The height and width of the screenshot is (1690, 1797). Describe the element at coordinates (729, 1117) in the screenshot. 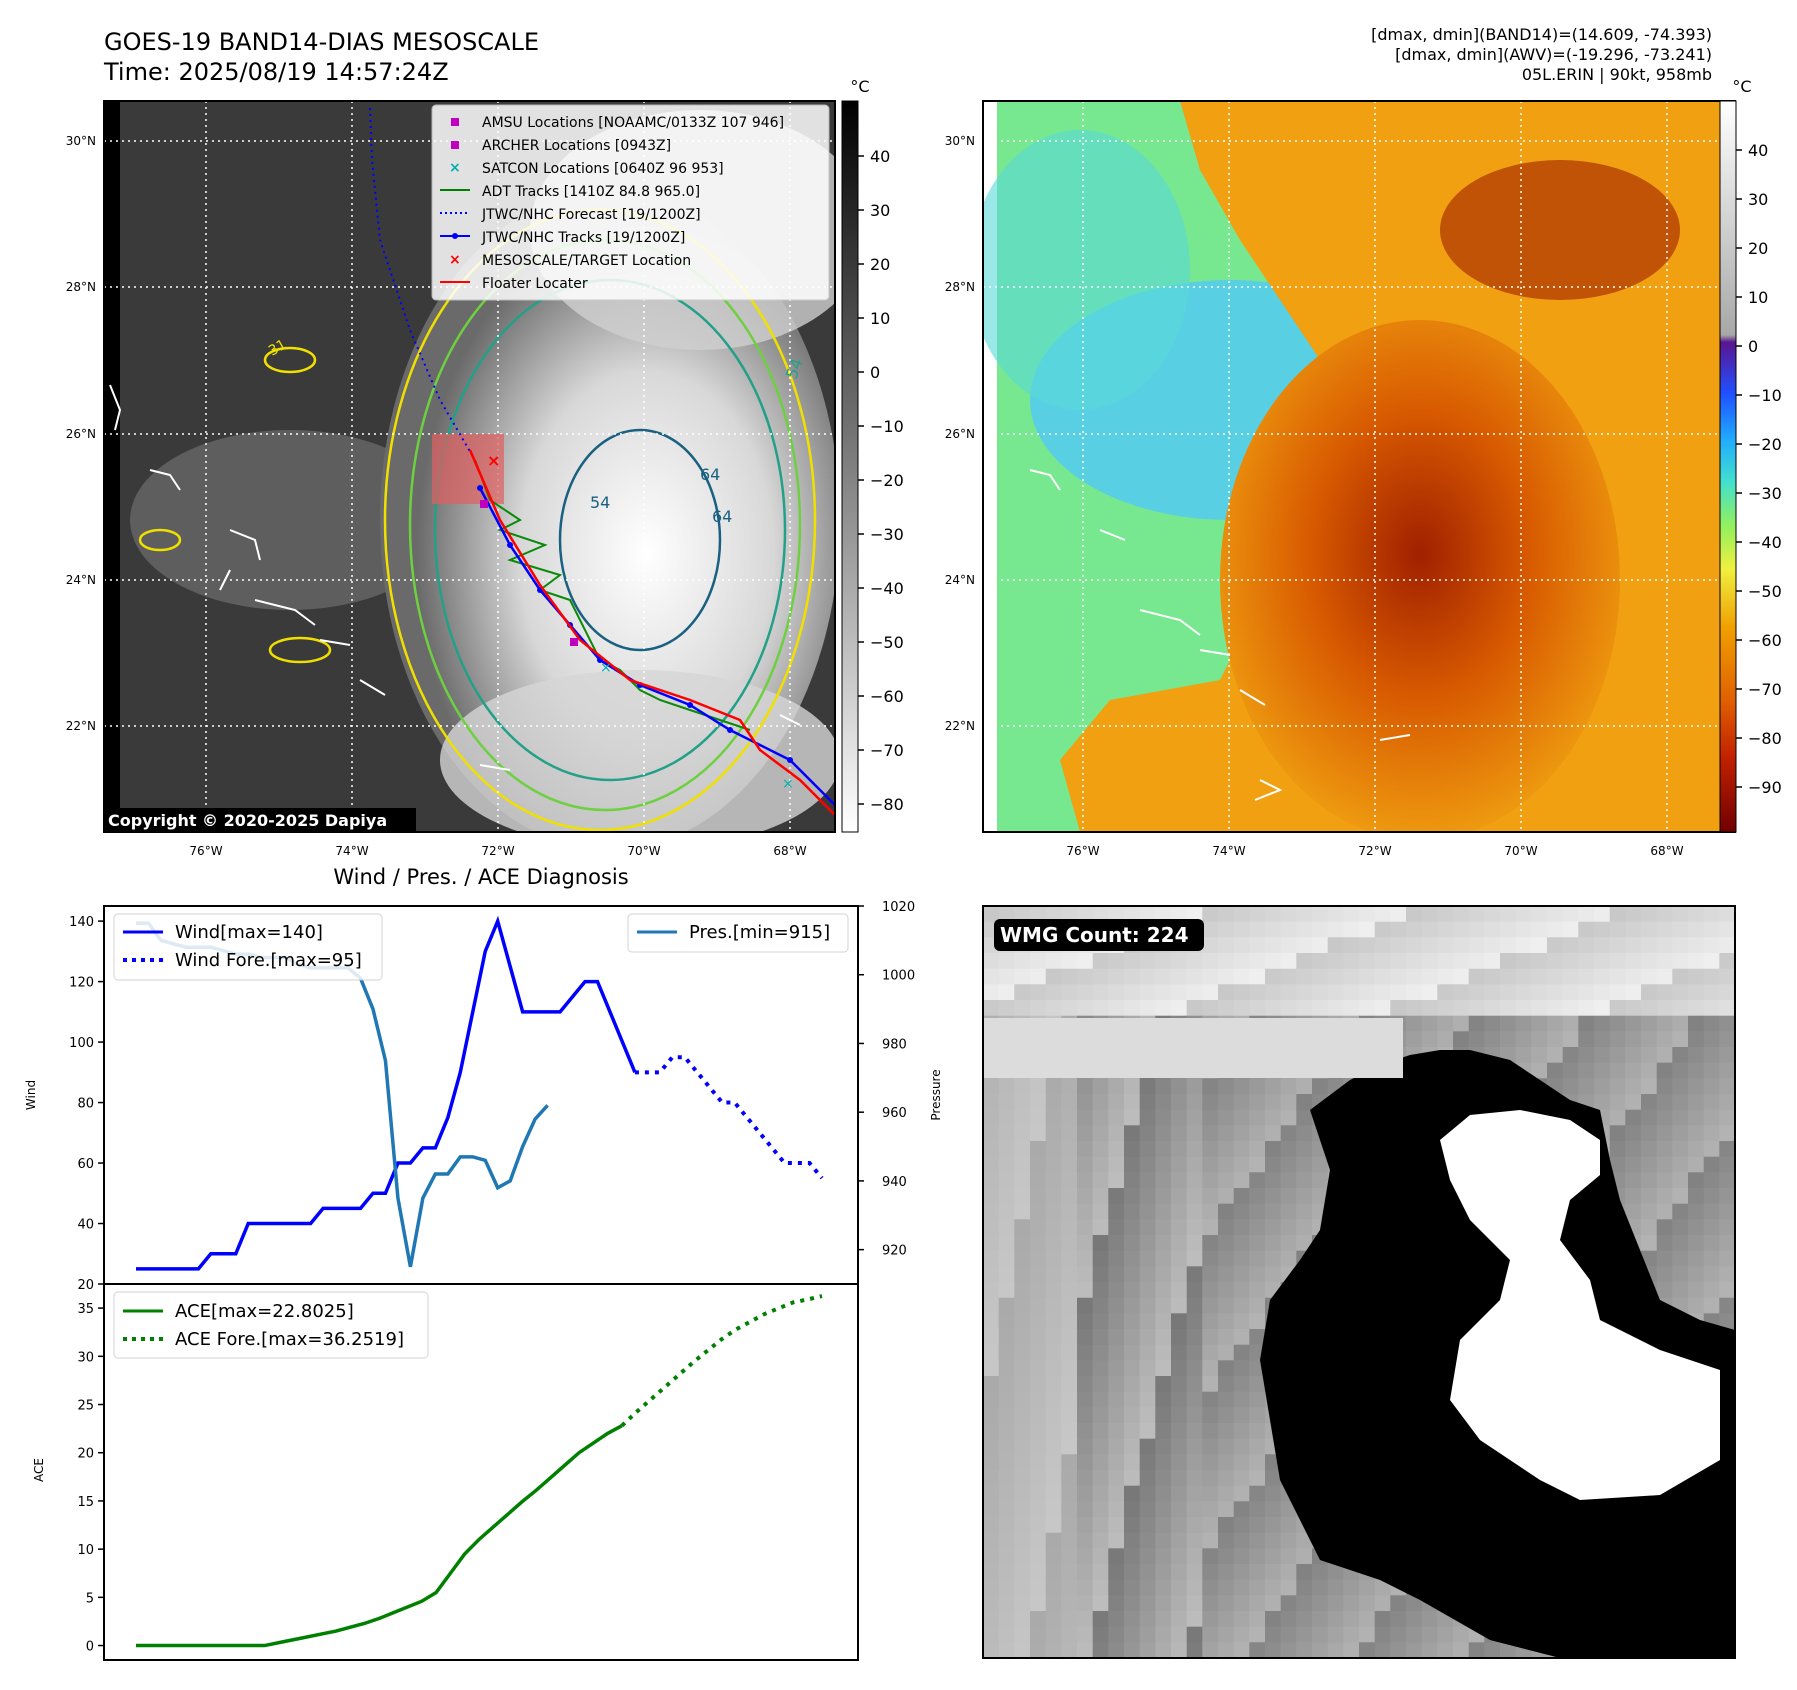

I see `wind-forecast-series-line` at that location.